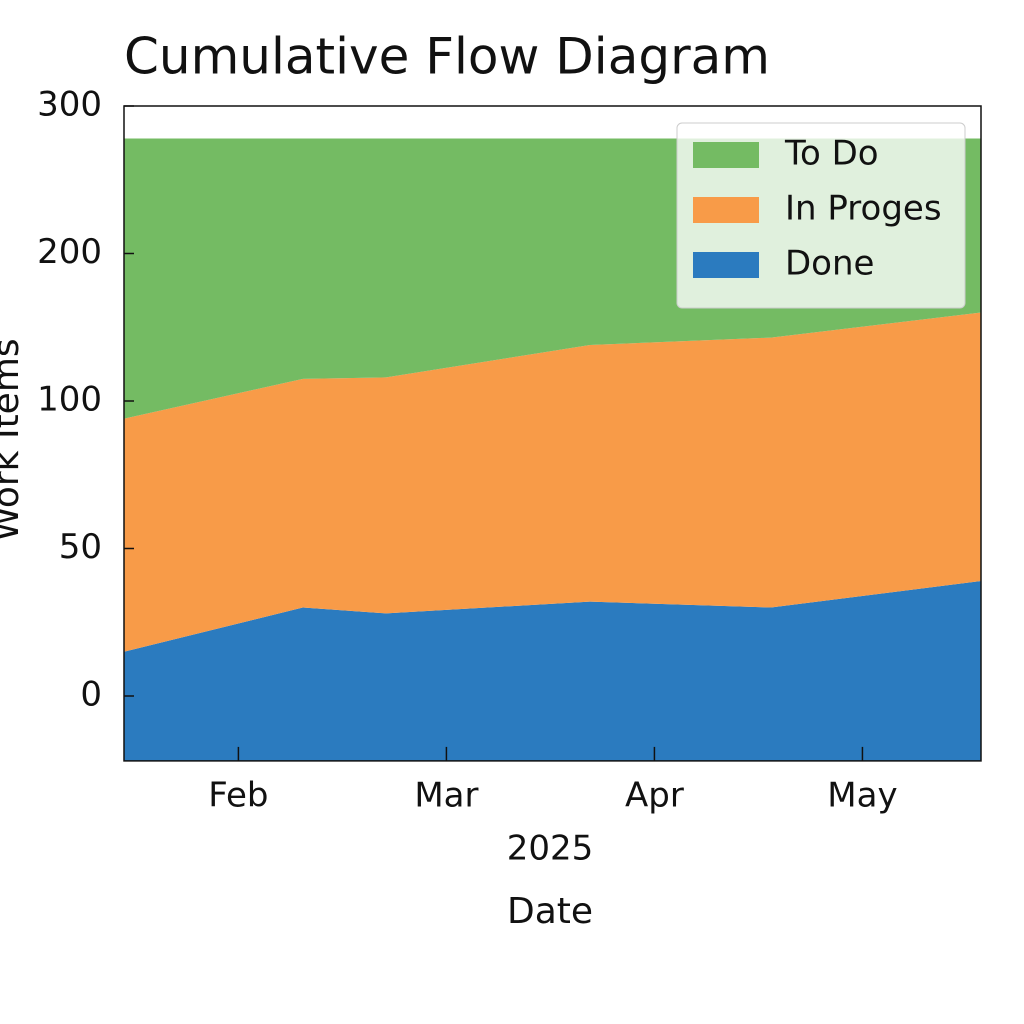  I want to click on legend-label: To Do, so click(831, 154).